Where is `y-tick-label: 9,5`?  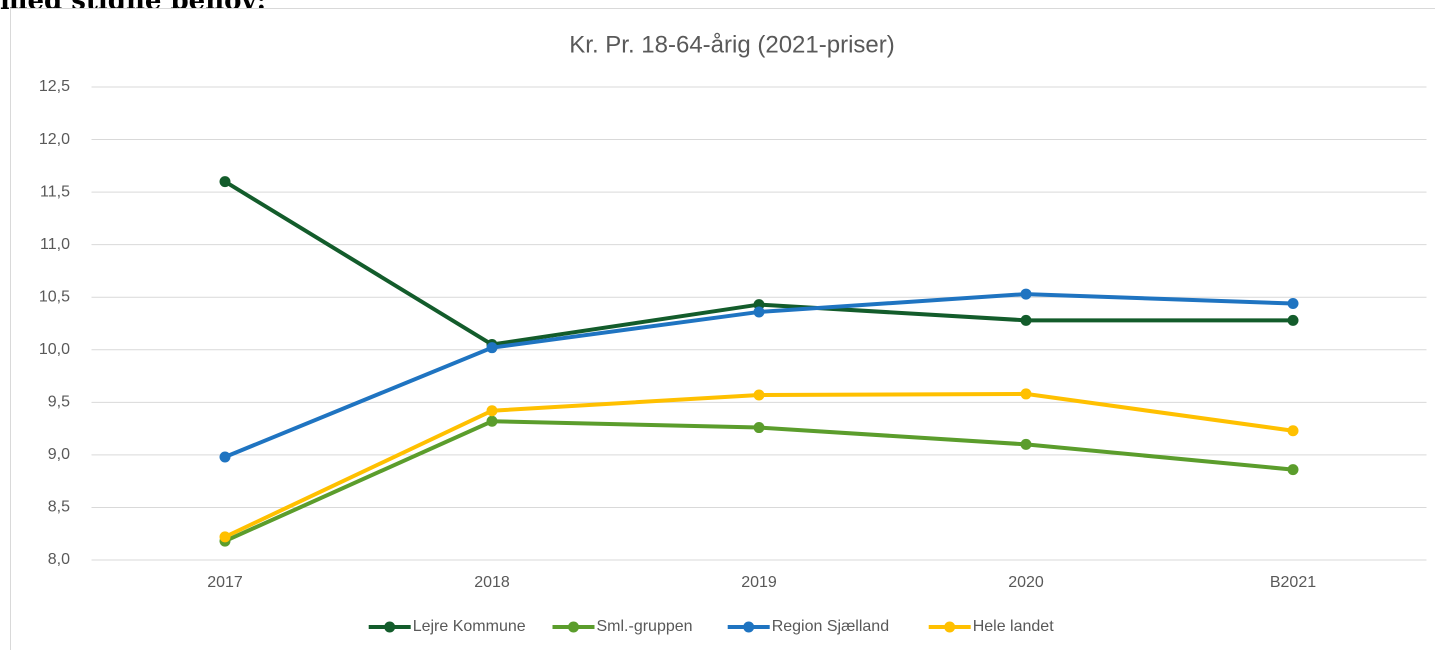
y-tick-label: 9,5 is located at coordinates (59, 402).